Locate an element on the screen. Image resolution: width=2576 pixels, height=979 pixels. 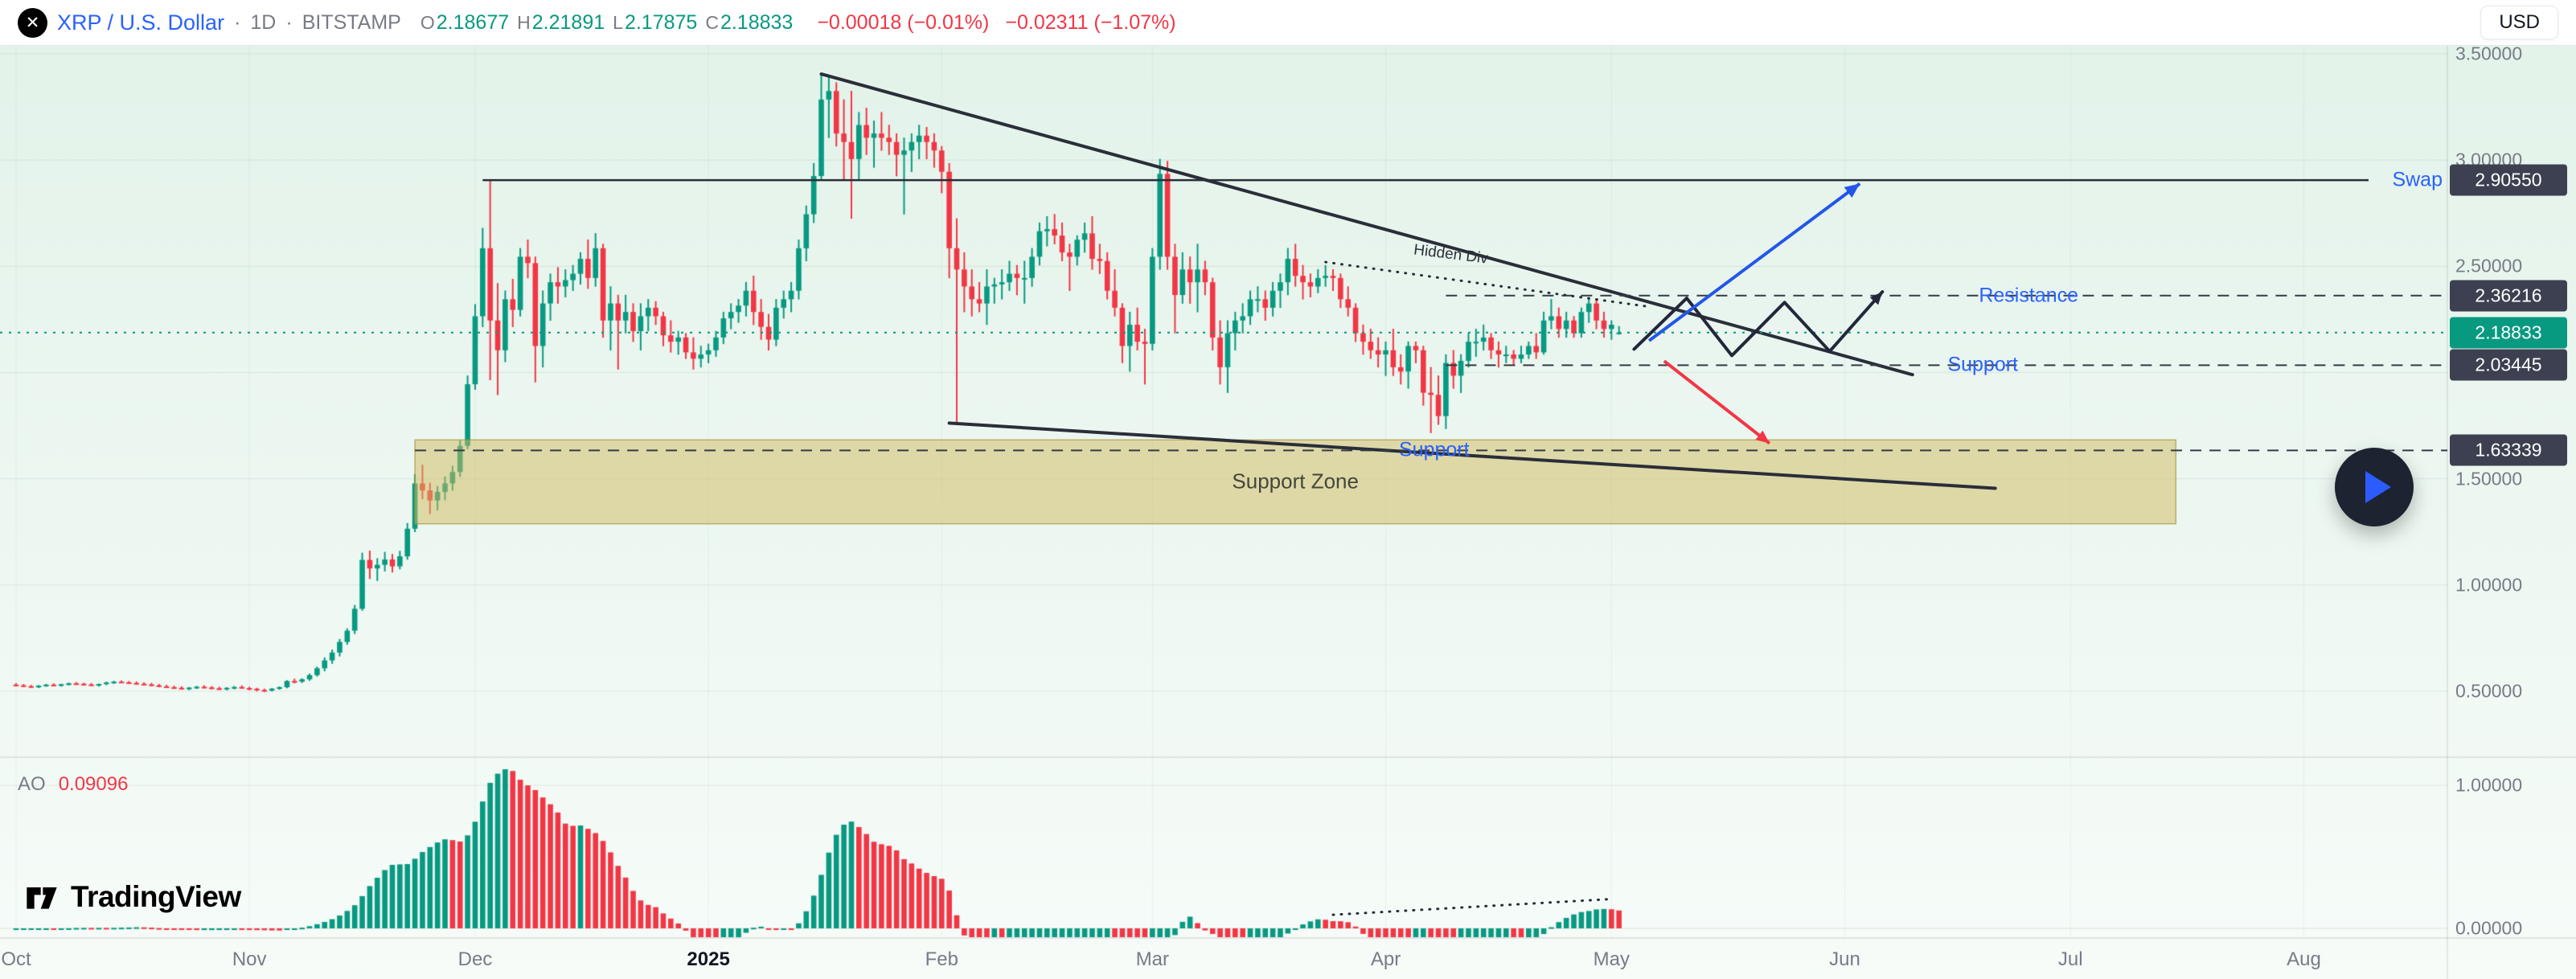
high-value: 2.21891 is located at coordinates (568, 22).